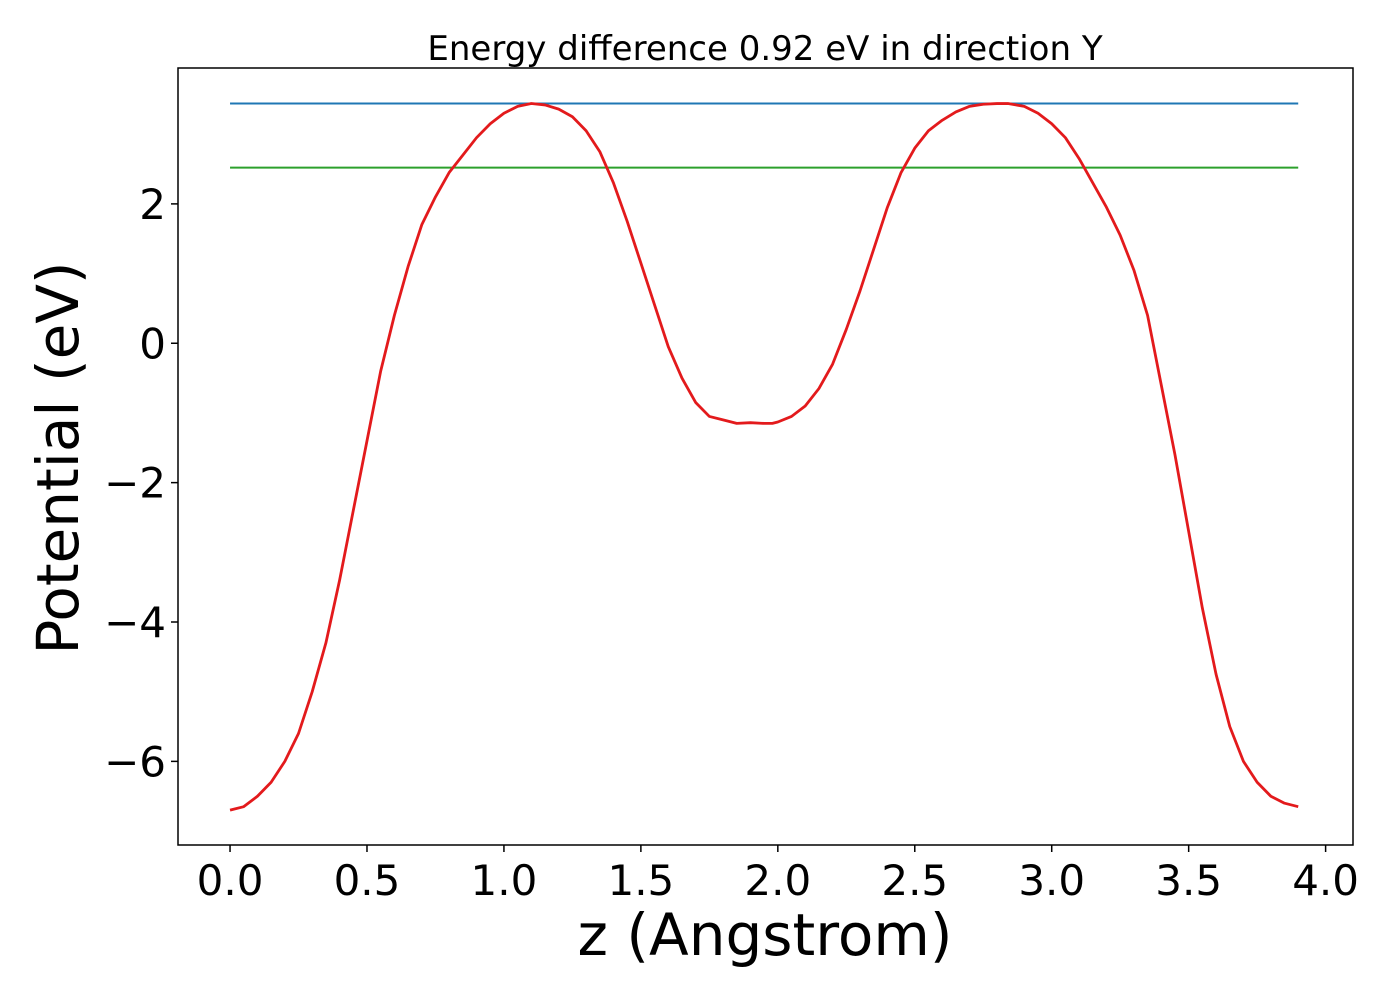 This screenshot has height=1000, width=1400. I want to click on x-tick-label: 3.0, so click(1051, 880).